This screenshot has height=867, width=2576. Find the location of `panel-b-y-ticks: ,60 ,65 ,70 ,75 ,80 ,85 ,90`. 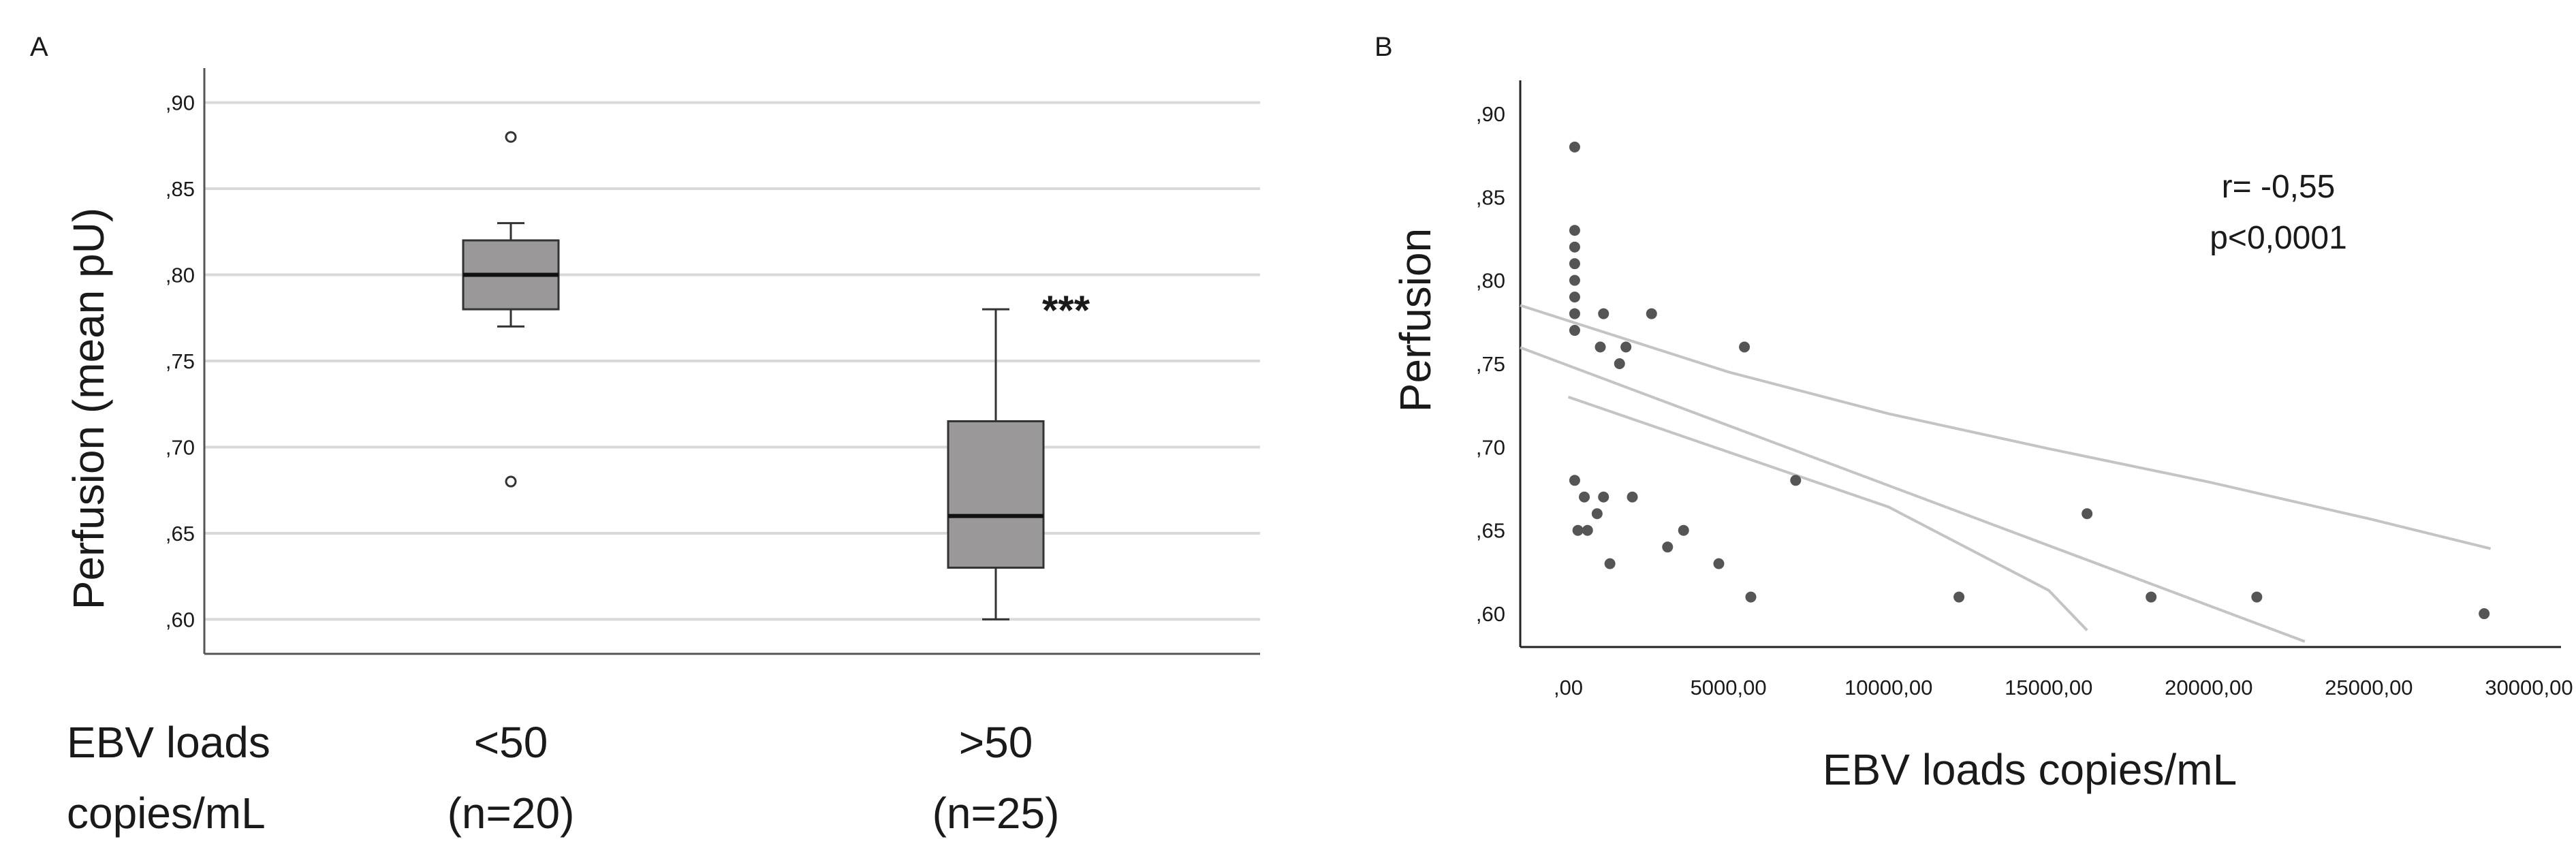

panel-b-y-ticks: ,60 ,65 ,70 ,75 ,80 ,85 ,90 is located at coordinates (1490, 364).